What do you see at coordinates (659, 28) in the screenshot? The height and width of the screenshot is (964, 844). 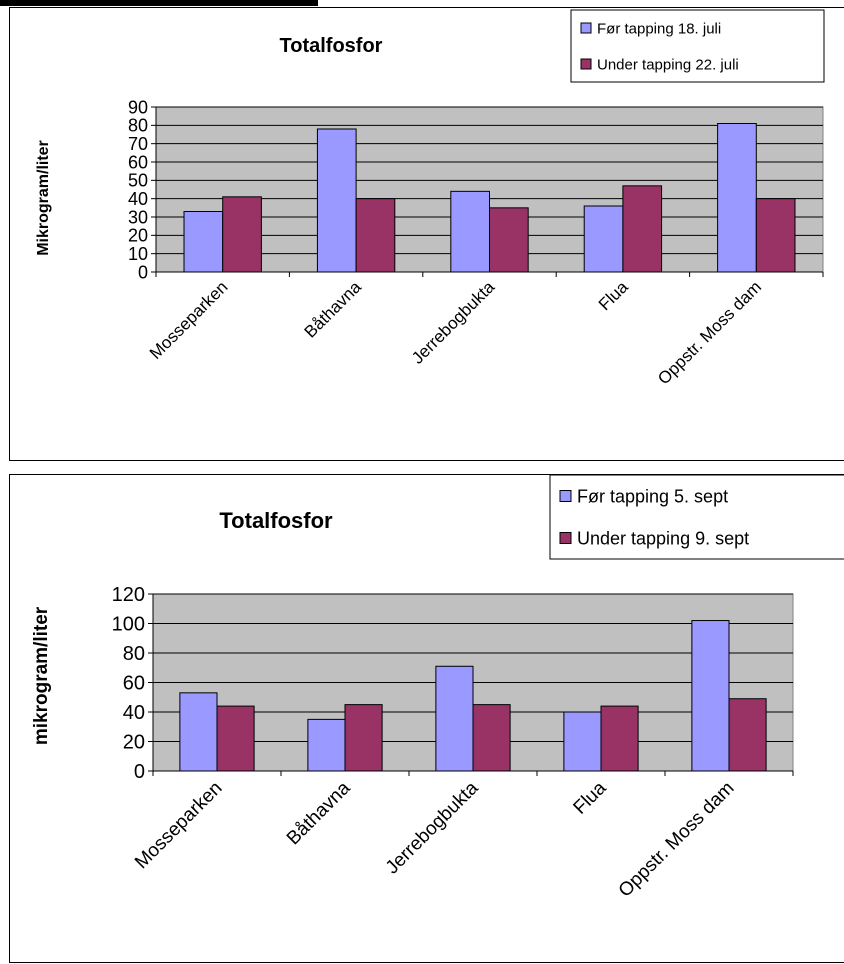 I see `legend-label: Før tapping 18. juli` at bounding box center [659, 28].